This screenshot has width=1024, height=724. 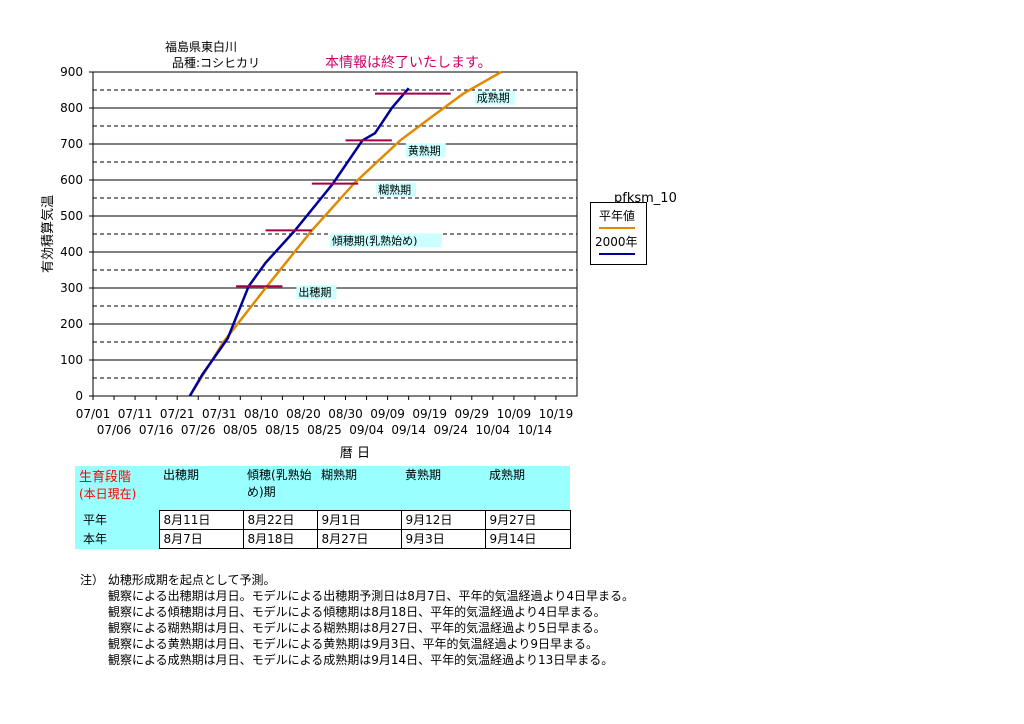 What do you see at coordinates (493, 430) in the screenshot?
I see `x-tick-label: 10/04` at bounding box center [493, 430].